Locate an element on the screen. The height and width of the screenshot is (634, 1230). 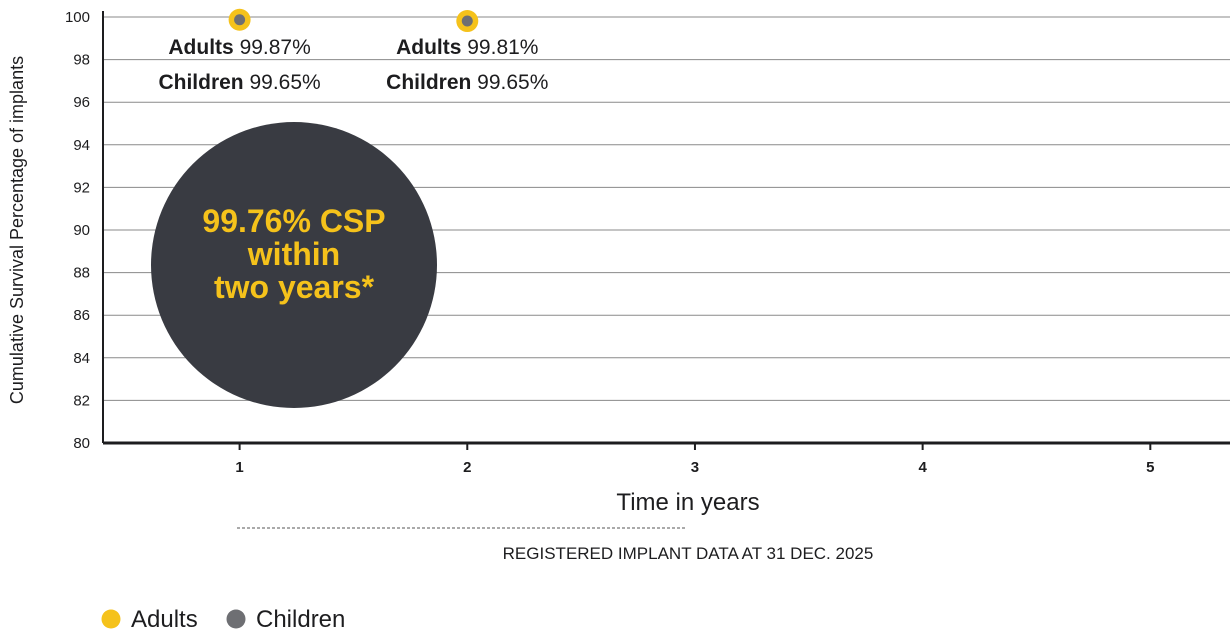
y-tick-label: 98 is located at coordinates (81, 60).